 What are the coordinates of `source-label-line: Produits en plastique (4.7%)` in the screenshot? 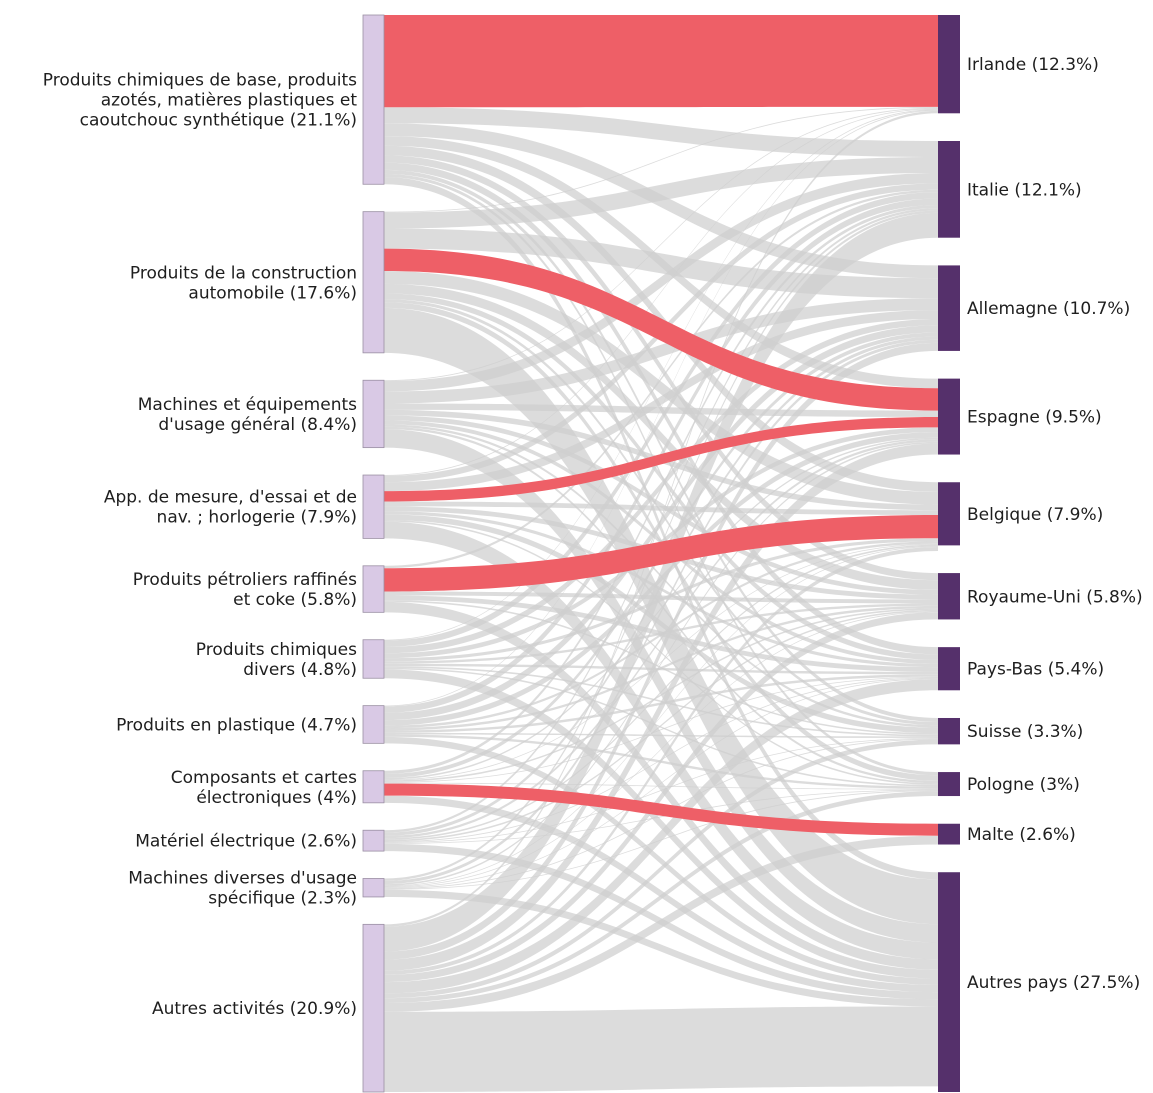 It's located at (236, 725).